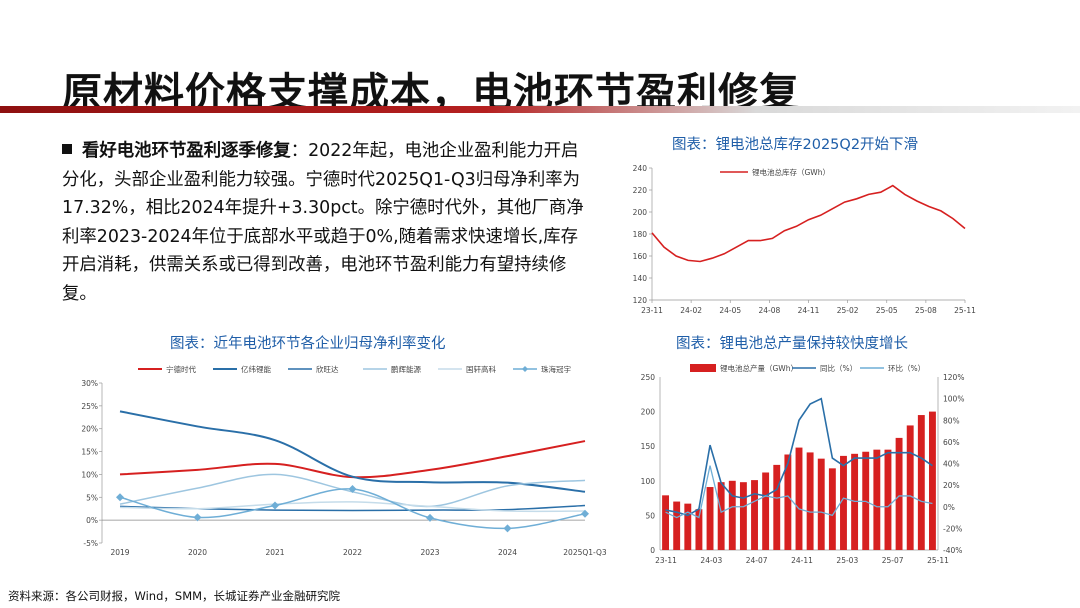 This screenshot has width=1080, height=608. What do you see at coordinates (648, 481) in the screenshot?
I see `y-tick-label-left: 100` at bounding box center [648, 481].